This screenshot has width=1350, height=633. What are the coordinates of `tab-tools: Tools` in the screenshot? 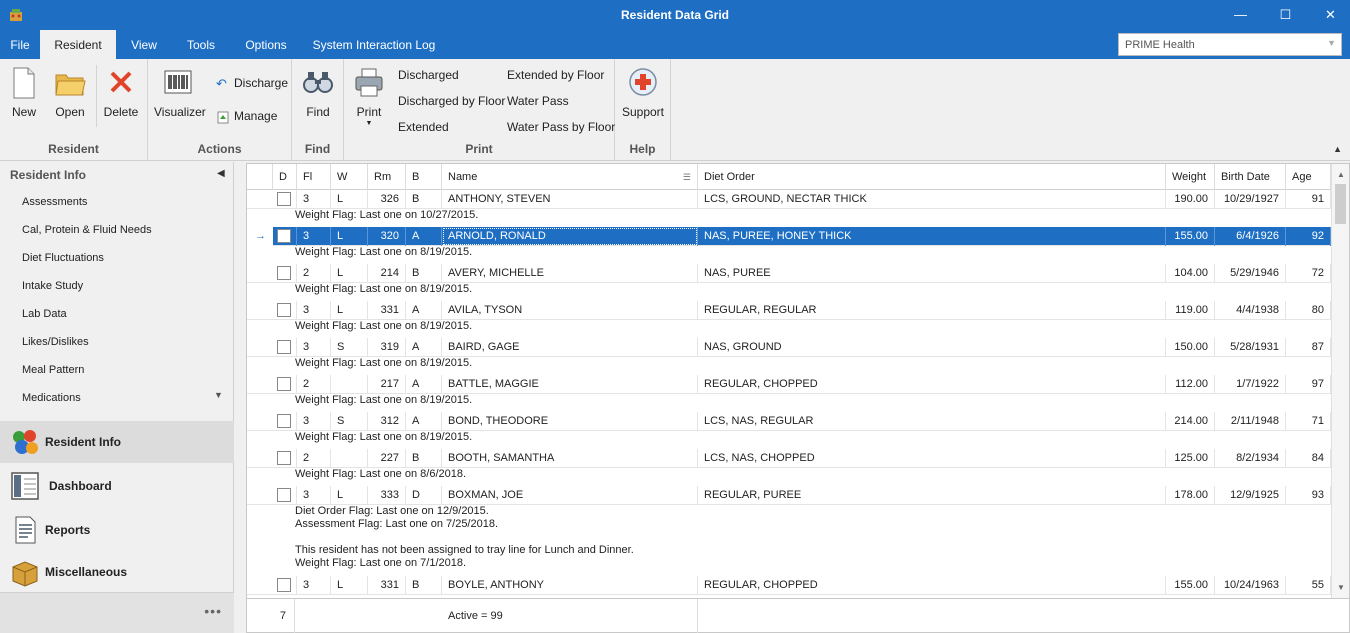 It's located at (200, 45).